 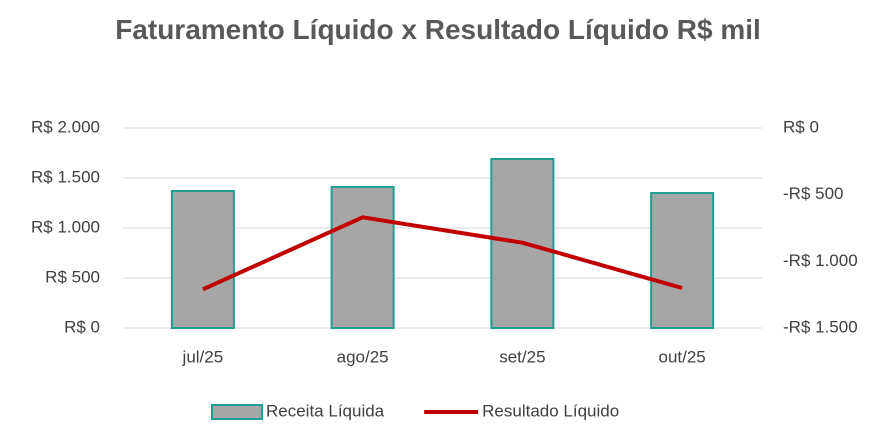 I want to click on x-tick-label: set/25, so click(x=522, y=356).